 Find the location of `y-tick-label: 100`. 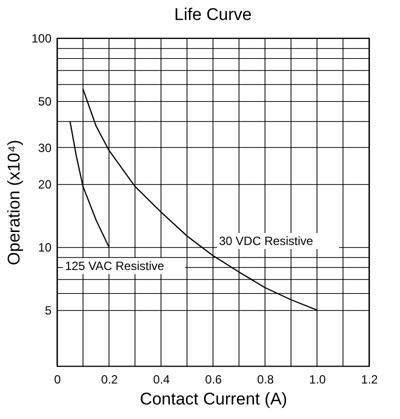

y-tick-label: 100 is located at coordinates (41, 39).